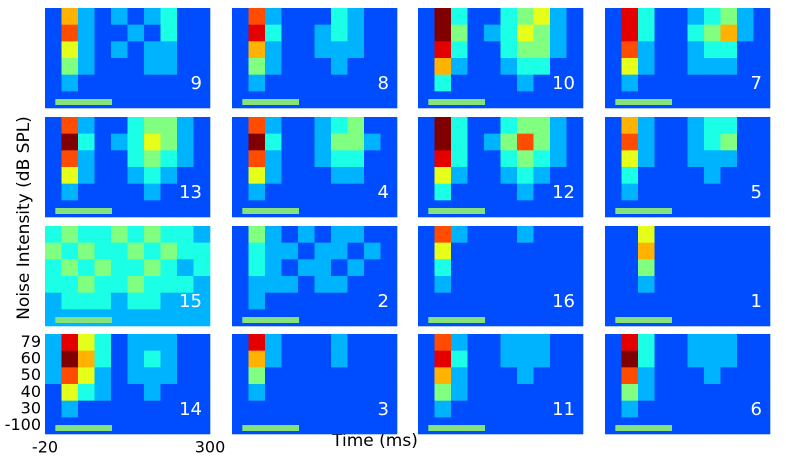  What do you see at coordinates (644, 211) in the screenshot?
I see `stimulus-bar` at bounding box center [644, 211].